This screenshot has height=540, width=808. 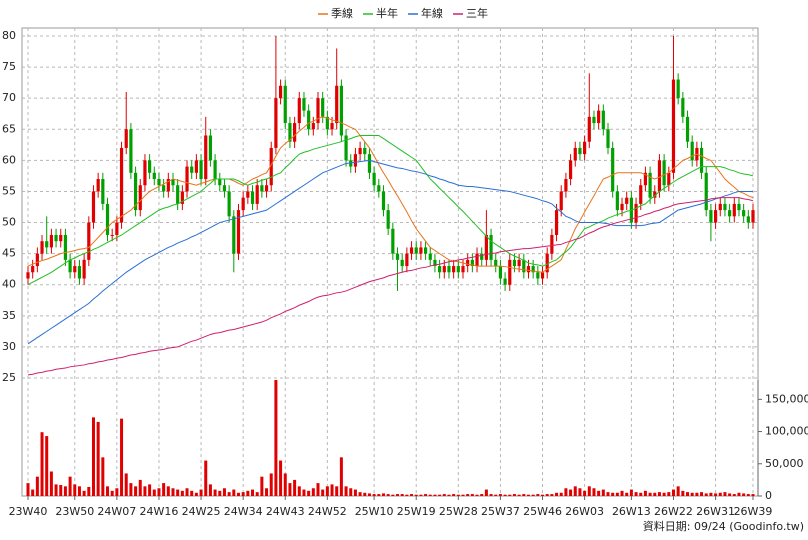 I want to click on x-tick-label: 25W46, so click(x=542, y=511).